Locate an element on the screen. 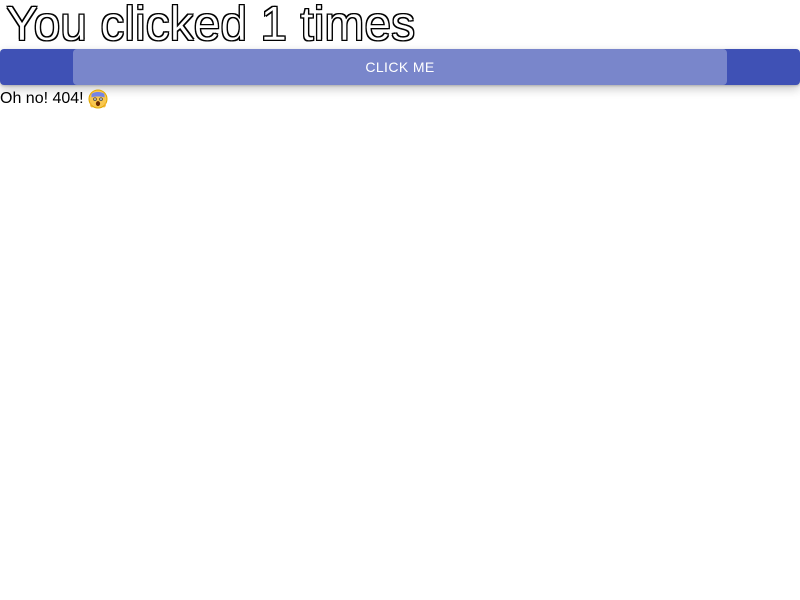  click-count-heading: You clicked 1 times is located at coordinates (211, 25).